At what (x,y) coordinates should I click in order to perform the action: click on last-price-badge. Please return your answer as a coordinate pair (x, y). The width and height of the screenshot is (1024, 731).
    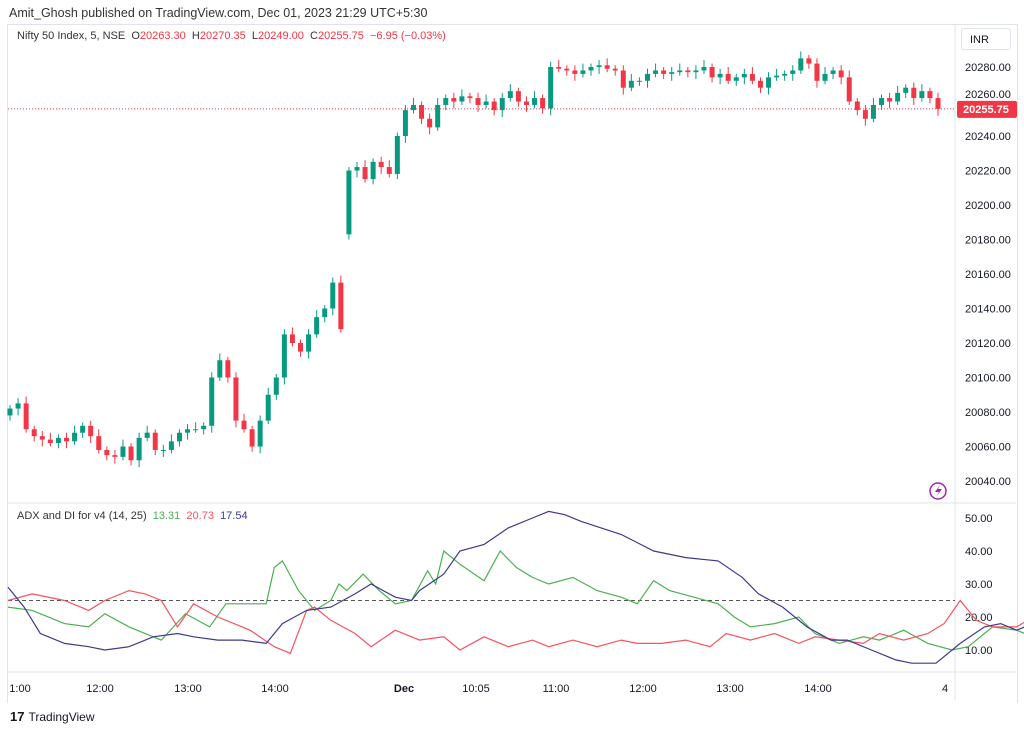
    Looking at the image, I should click on (987, 109).